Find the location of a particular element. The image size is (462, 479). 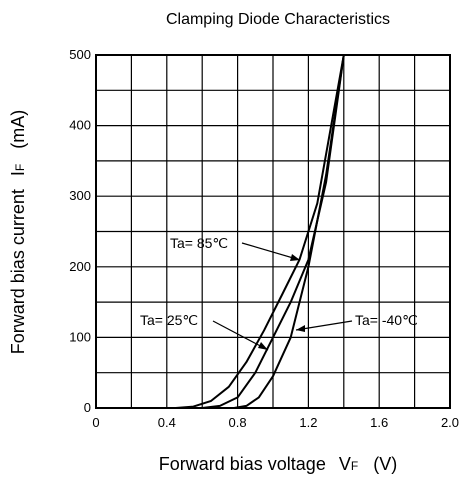

y-tick-label: 0 is located at coordinates (87, 407).